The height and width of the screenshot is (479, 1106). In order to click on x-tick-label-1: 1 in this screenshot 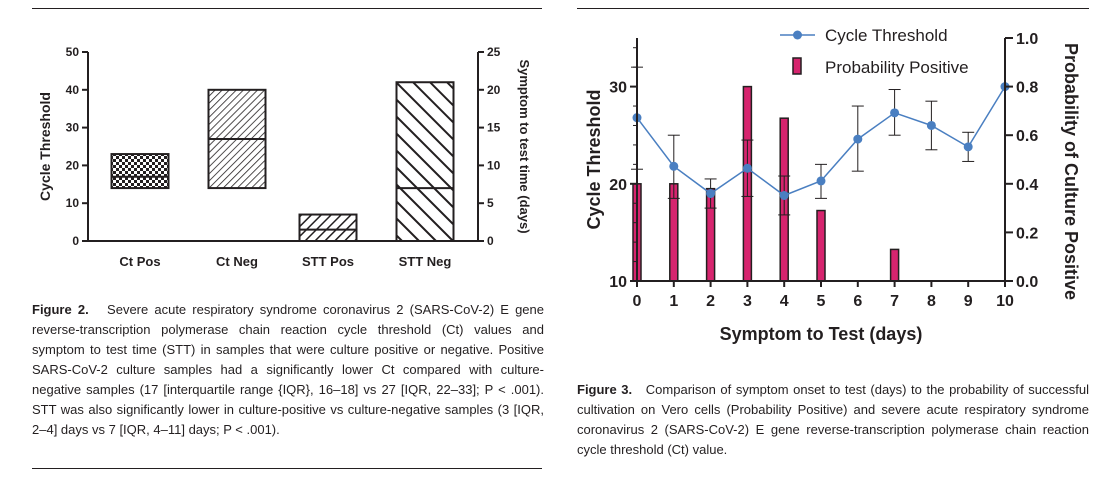, I will do `click(673, 301)`.